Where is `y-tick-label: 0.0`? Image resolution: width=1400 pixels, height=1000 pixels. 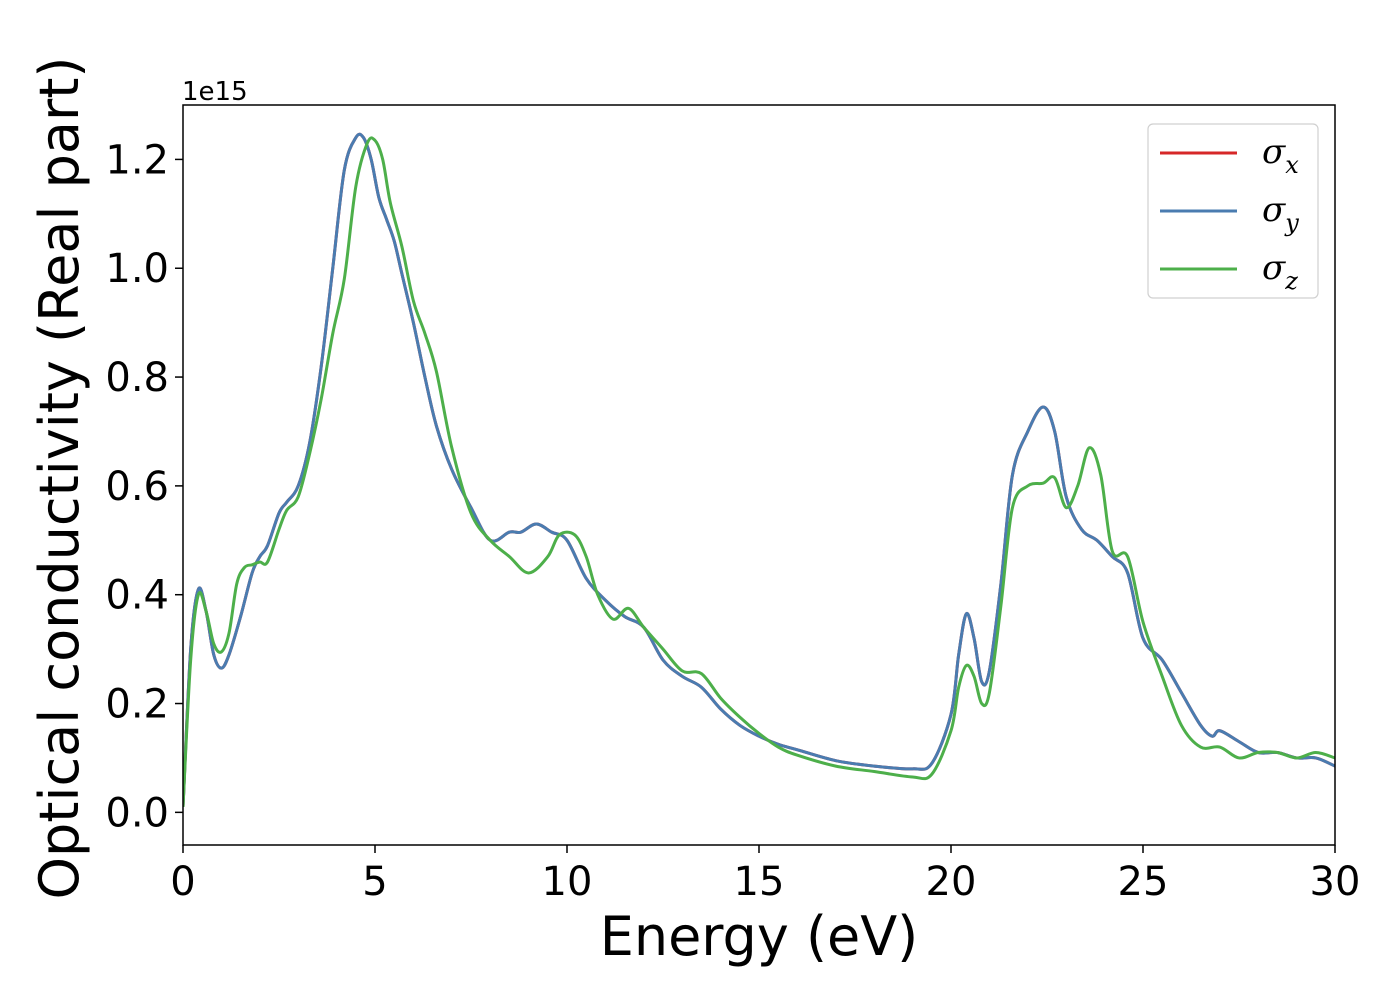
y-tick-label: 0.0 is located at coordinates (137, 813).